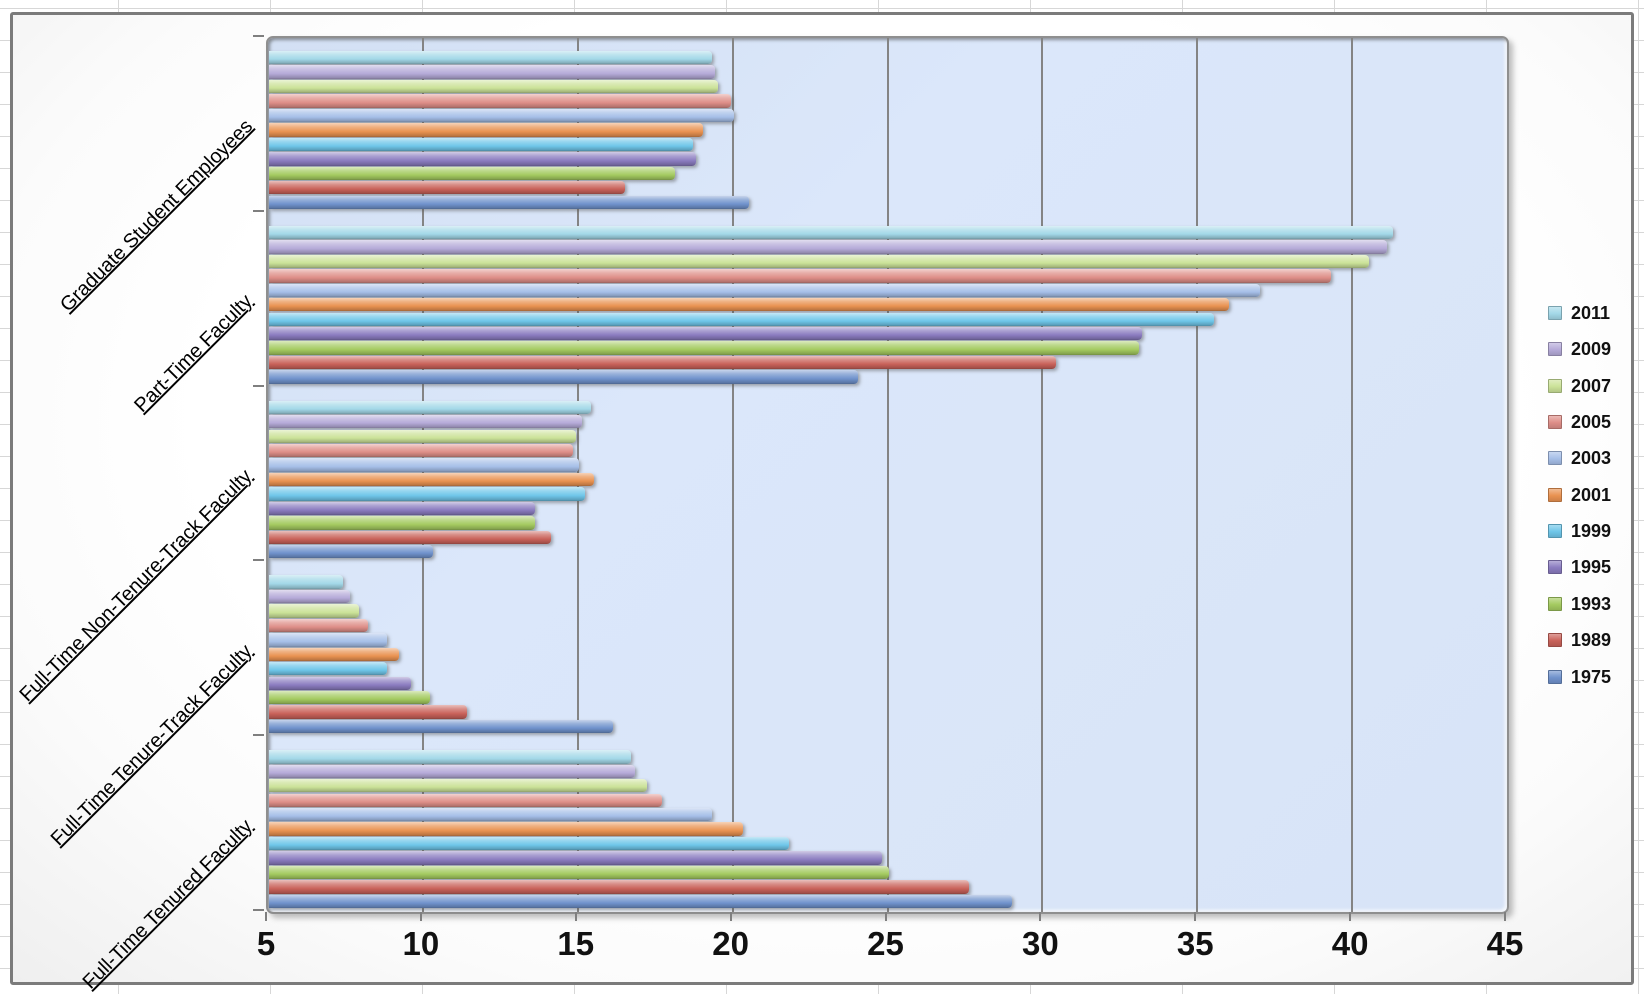  What do you see at coordinates (1591, 349) in the screenshot?
I see `legend-label-2009: 2009` at bounding box center [1591, 349].